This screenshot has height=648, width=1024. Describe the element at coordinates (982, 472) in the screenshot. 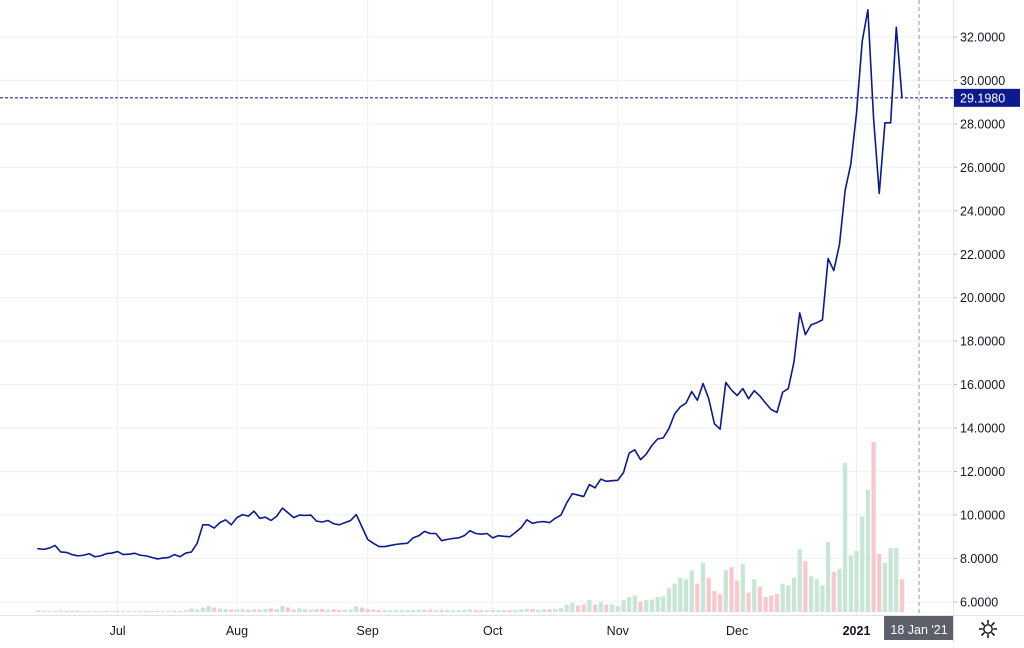

I see `y-tick-label: 12.0000` at that location.